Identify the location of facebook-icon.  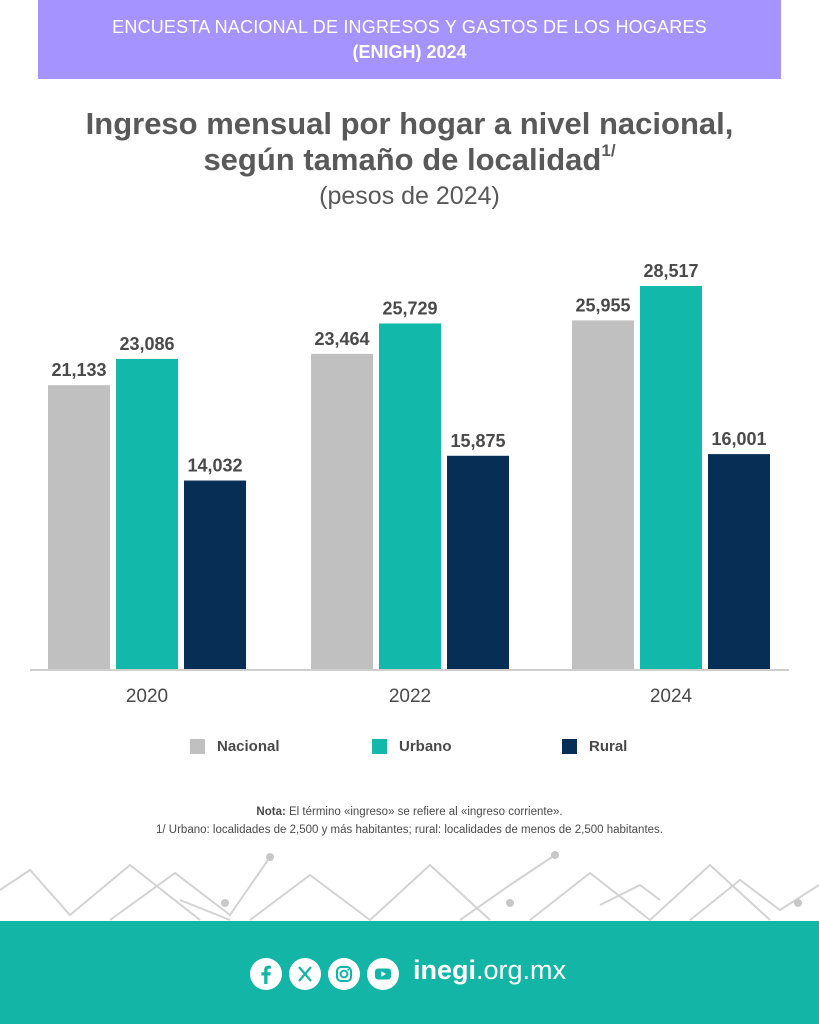
(266, 974).